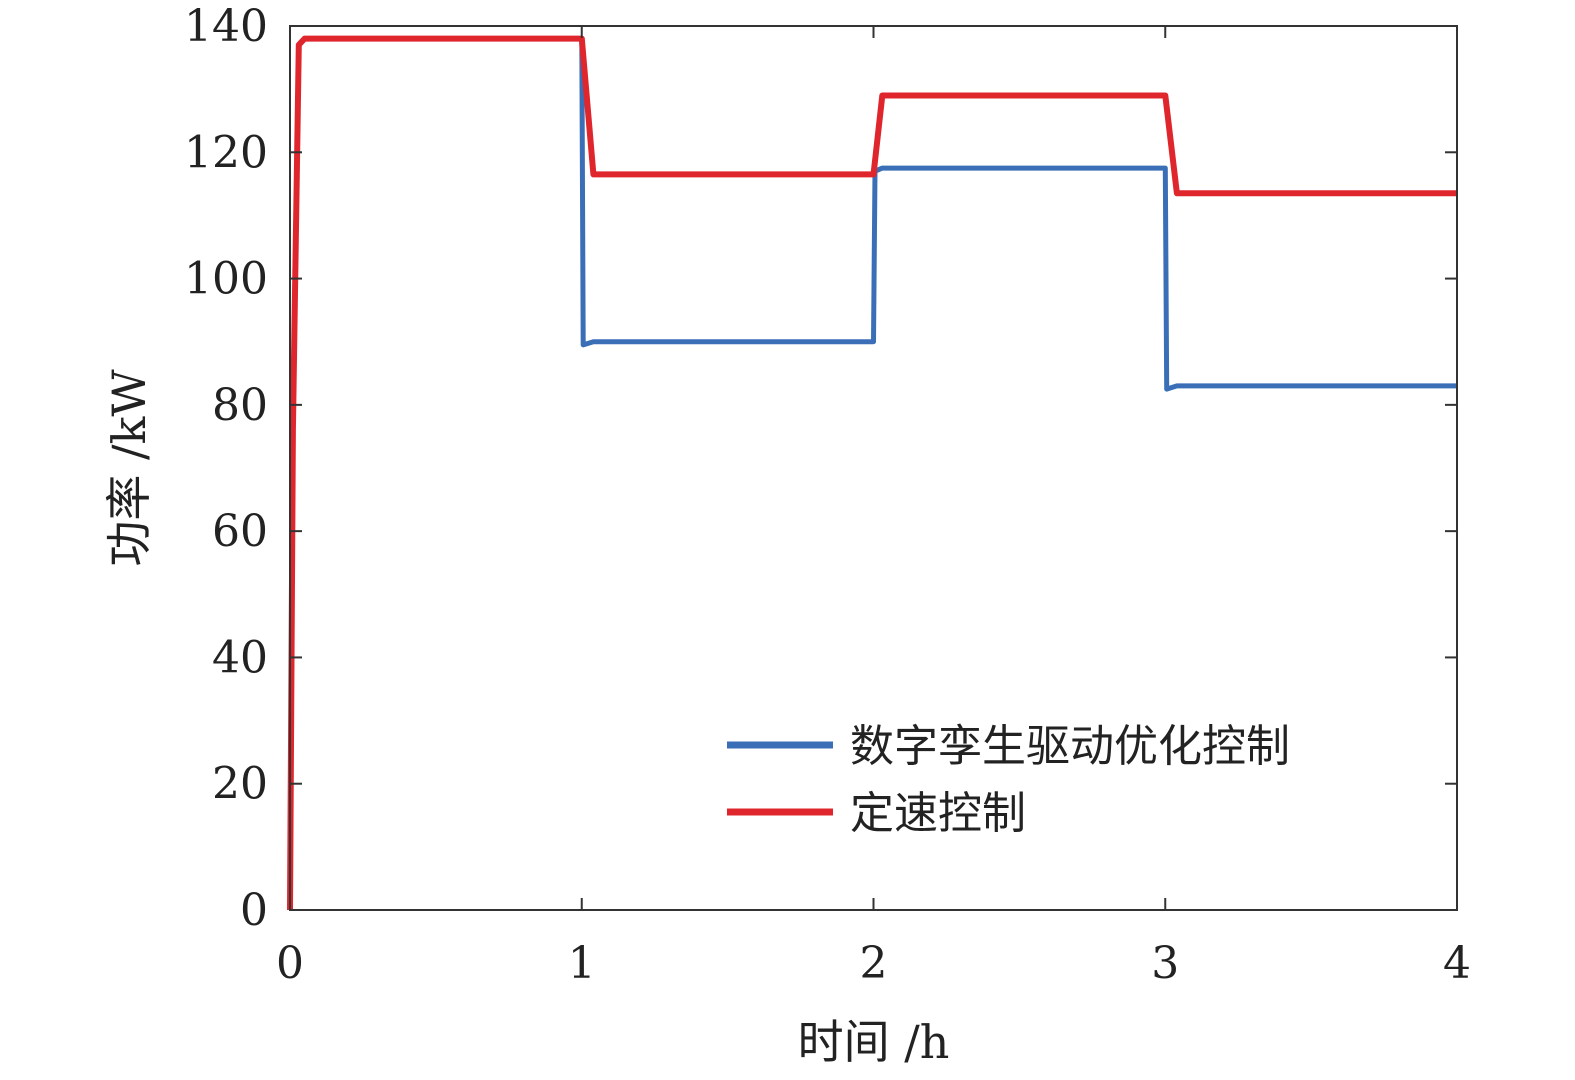 The width and height of the screenshot is (1575, 1080). What do you see at coordinates (874, 1042) in the screenshot?
I see `x-axis-label: 时间 /h` at bounding box center [874, 1042].